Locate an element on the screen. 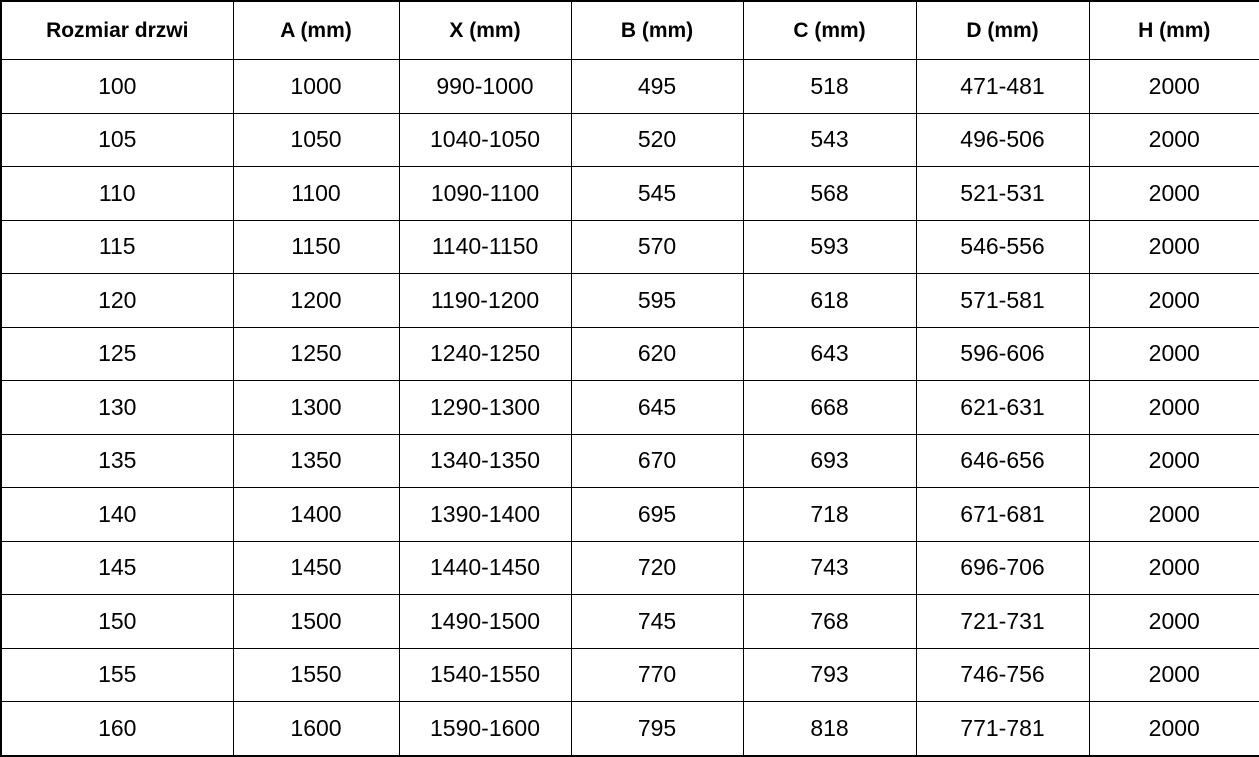 The width and height of the screenshot is (1259, 757). table-cell: 1000 is located at coordinates (316, 86).